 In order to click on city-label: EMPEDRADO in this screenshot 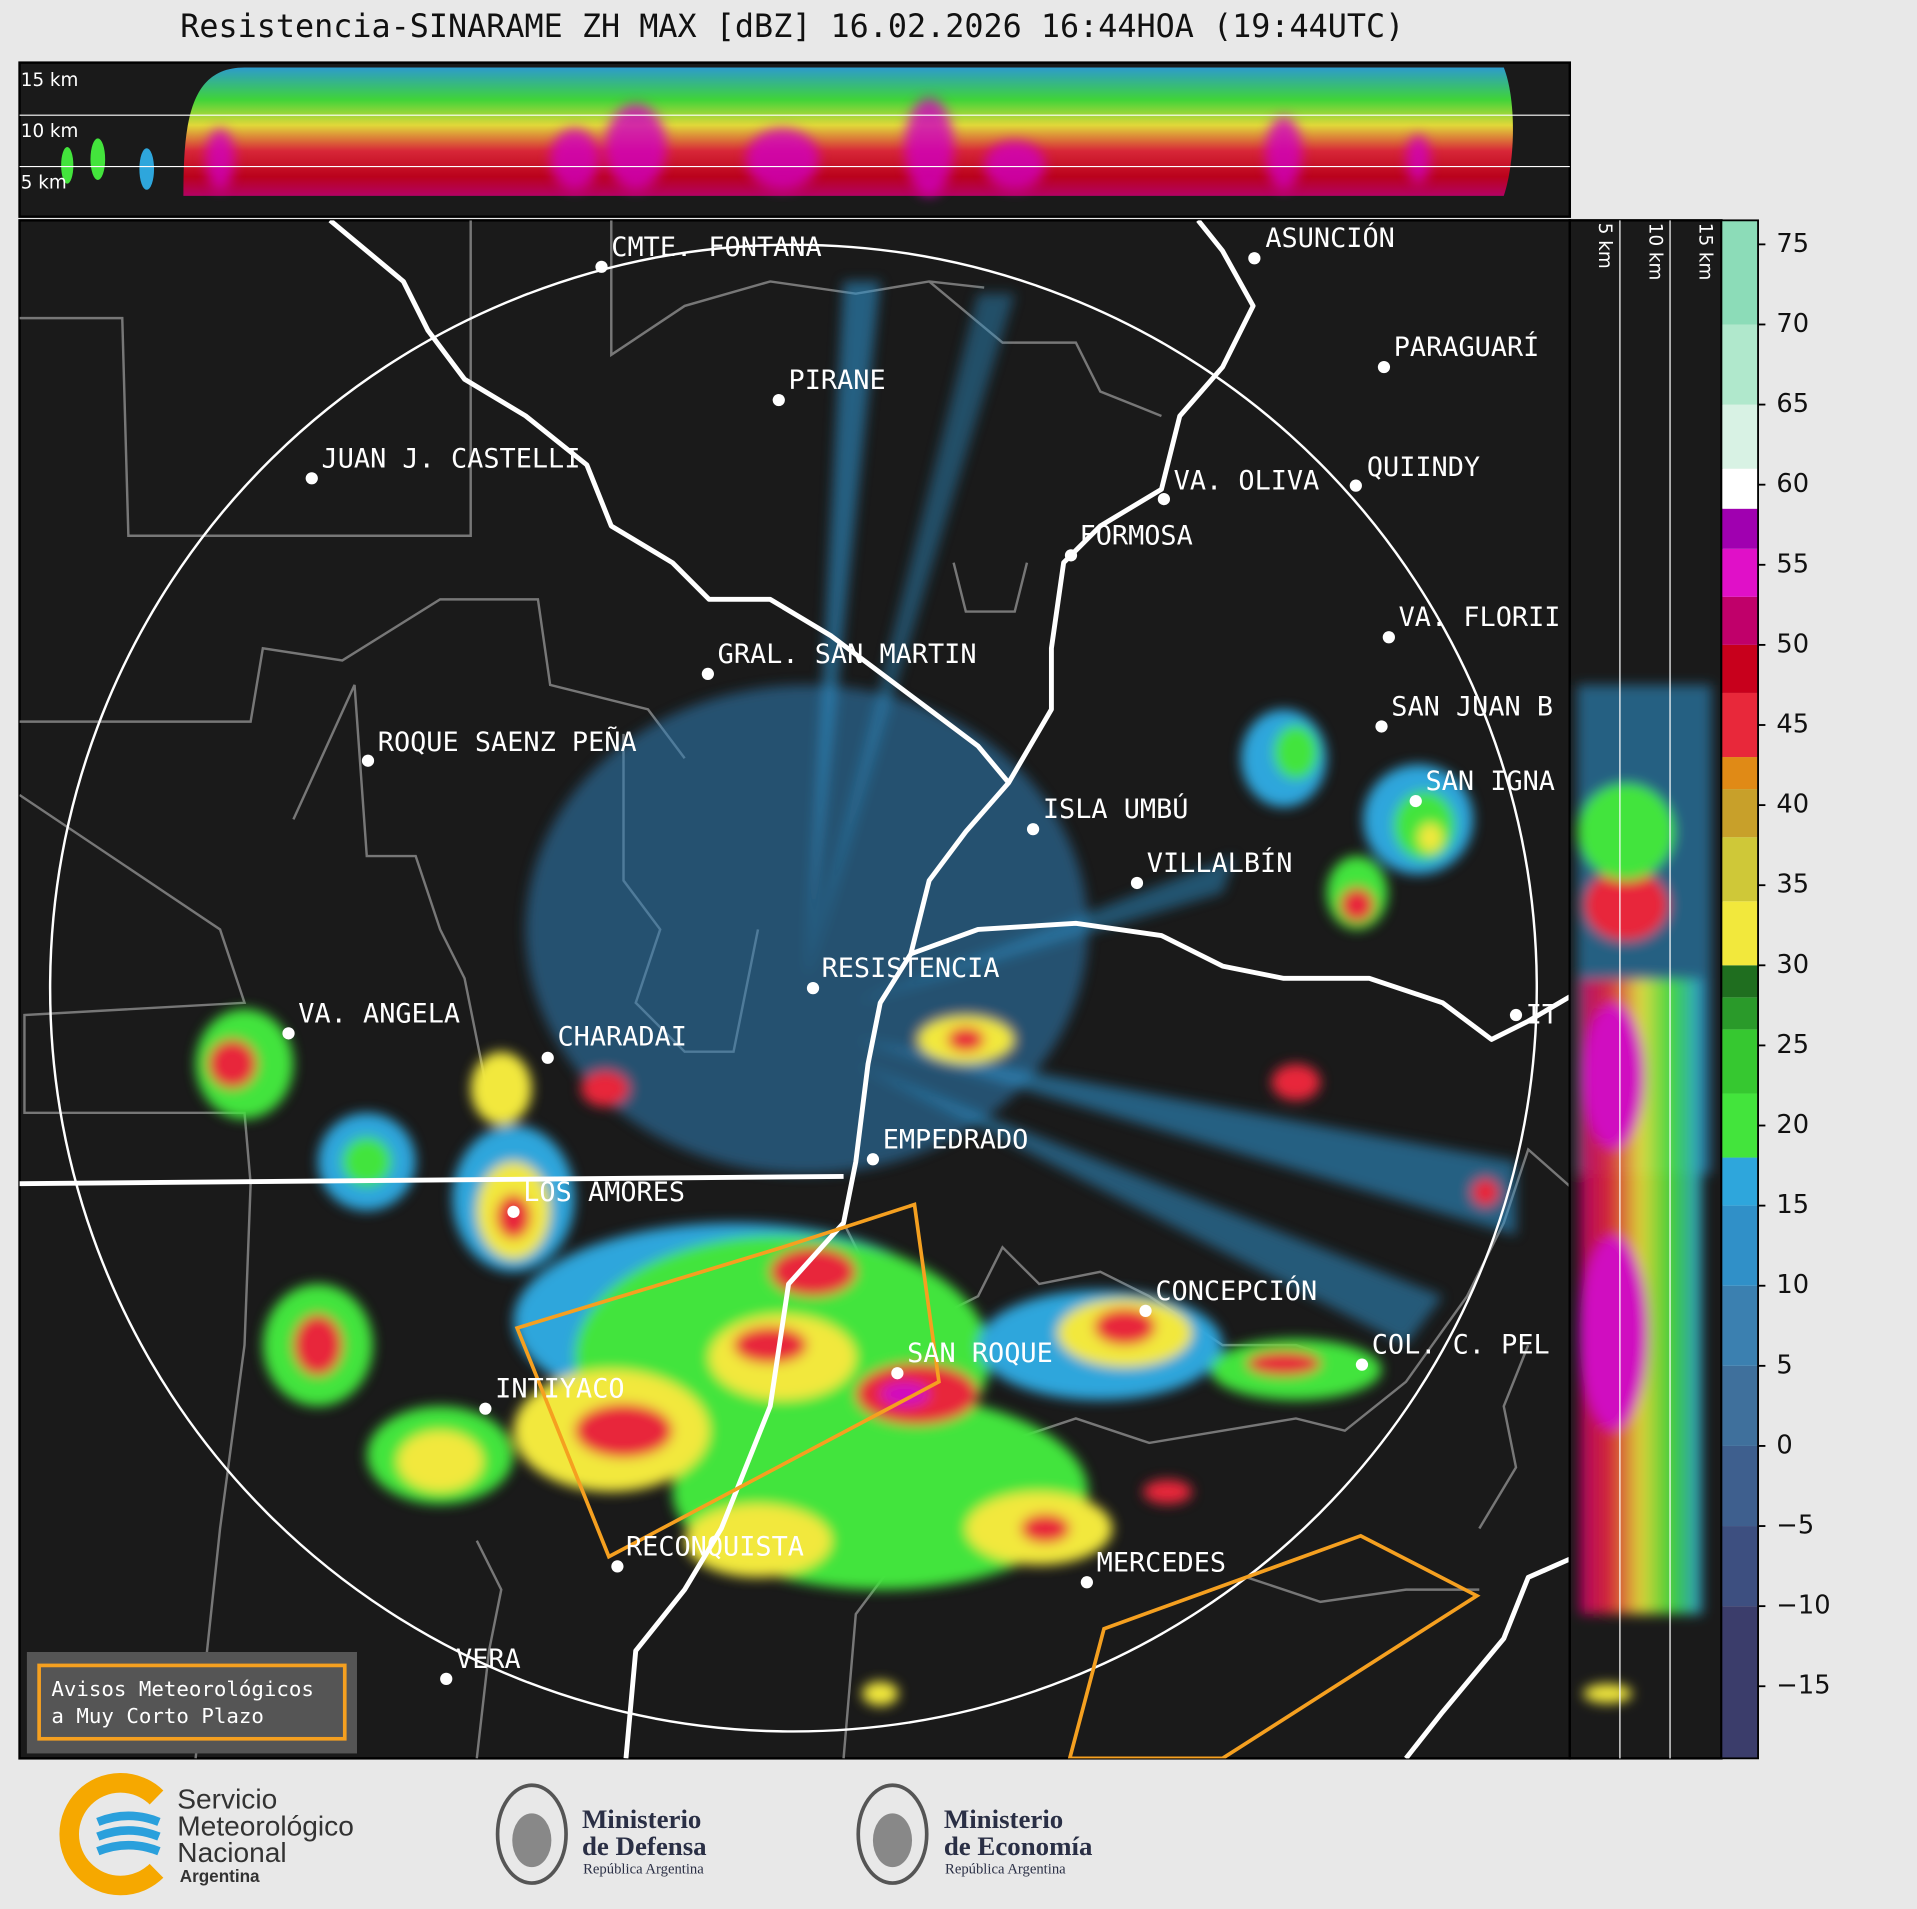, I will do `click(956, 1139)`.